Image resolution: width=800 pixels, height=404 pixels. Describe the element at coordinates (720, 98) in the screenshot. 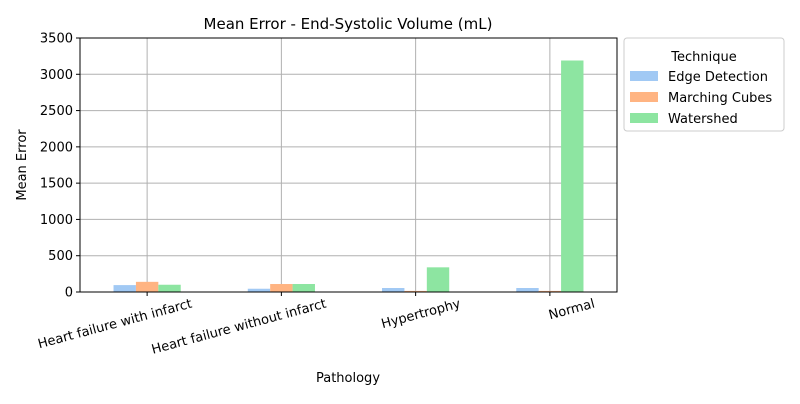

I see `legend-label: Marching Cubes` at that location.